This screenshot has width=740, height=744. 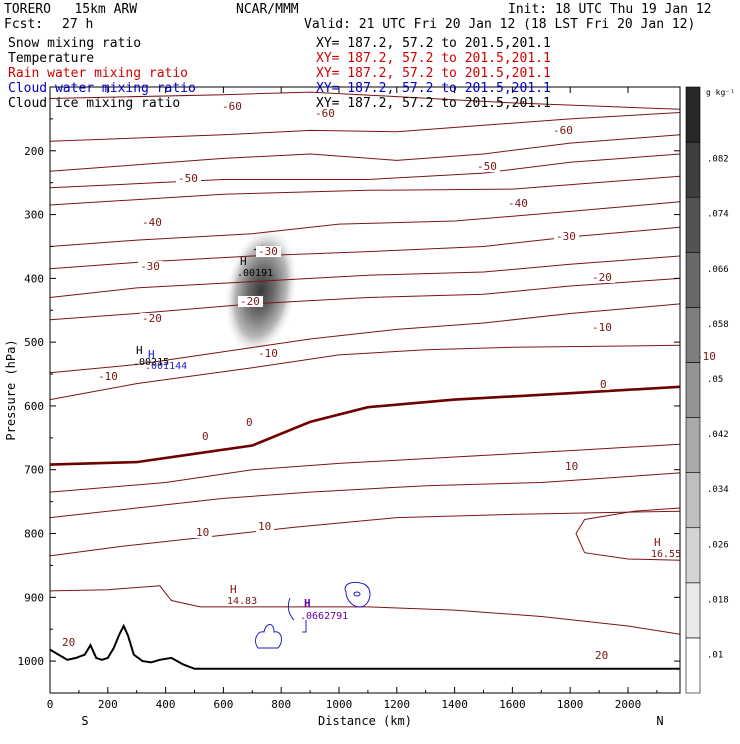 I want to click on colorbar-tick-6: .058, so click(x=718, y=325).